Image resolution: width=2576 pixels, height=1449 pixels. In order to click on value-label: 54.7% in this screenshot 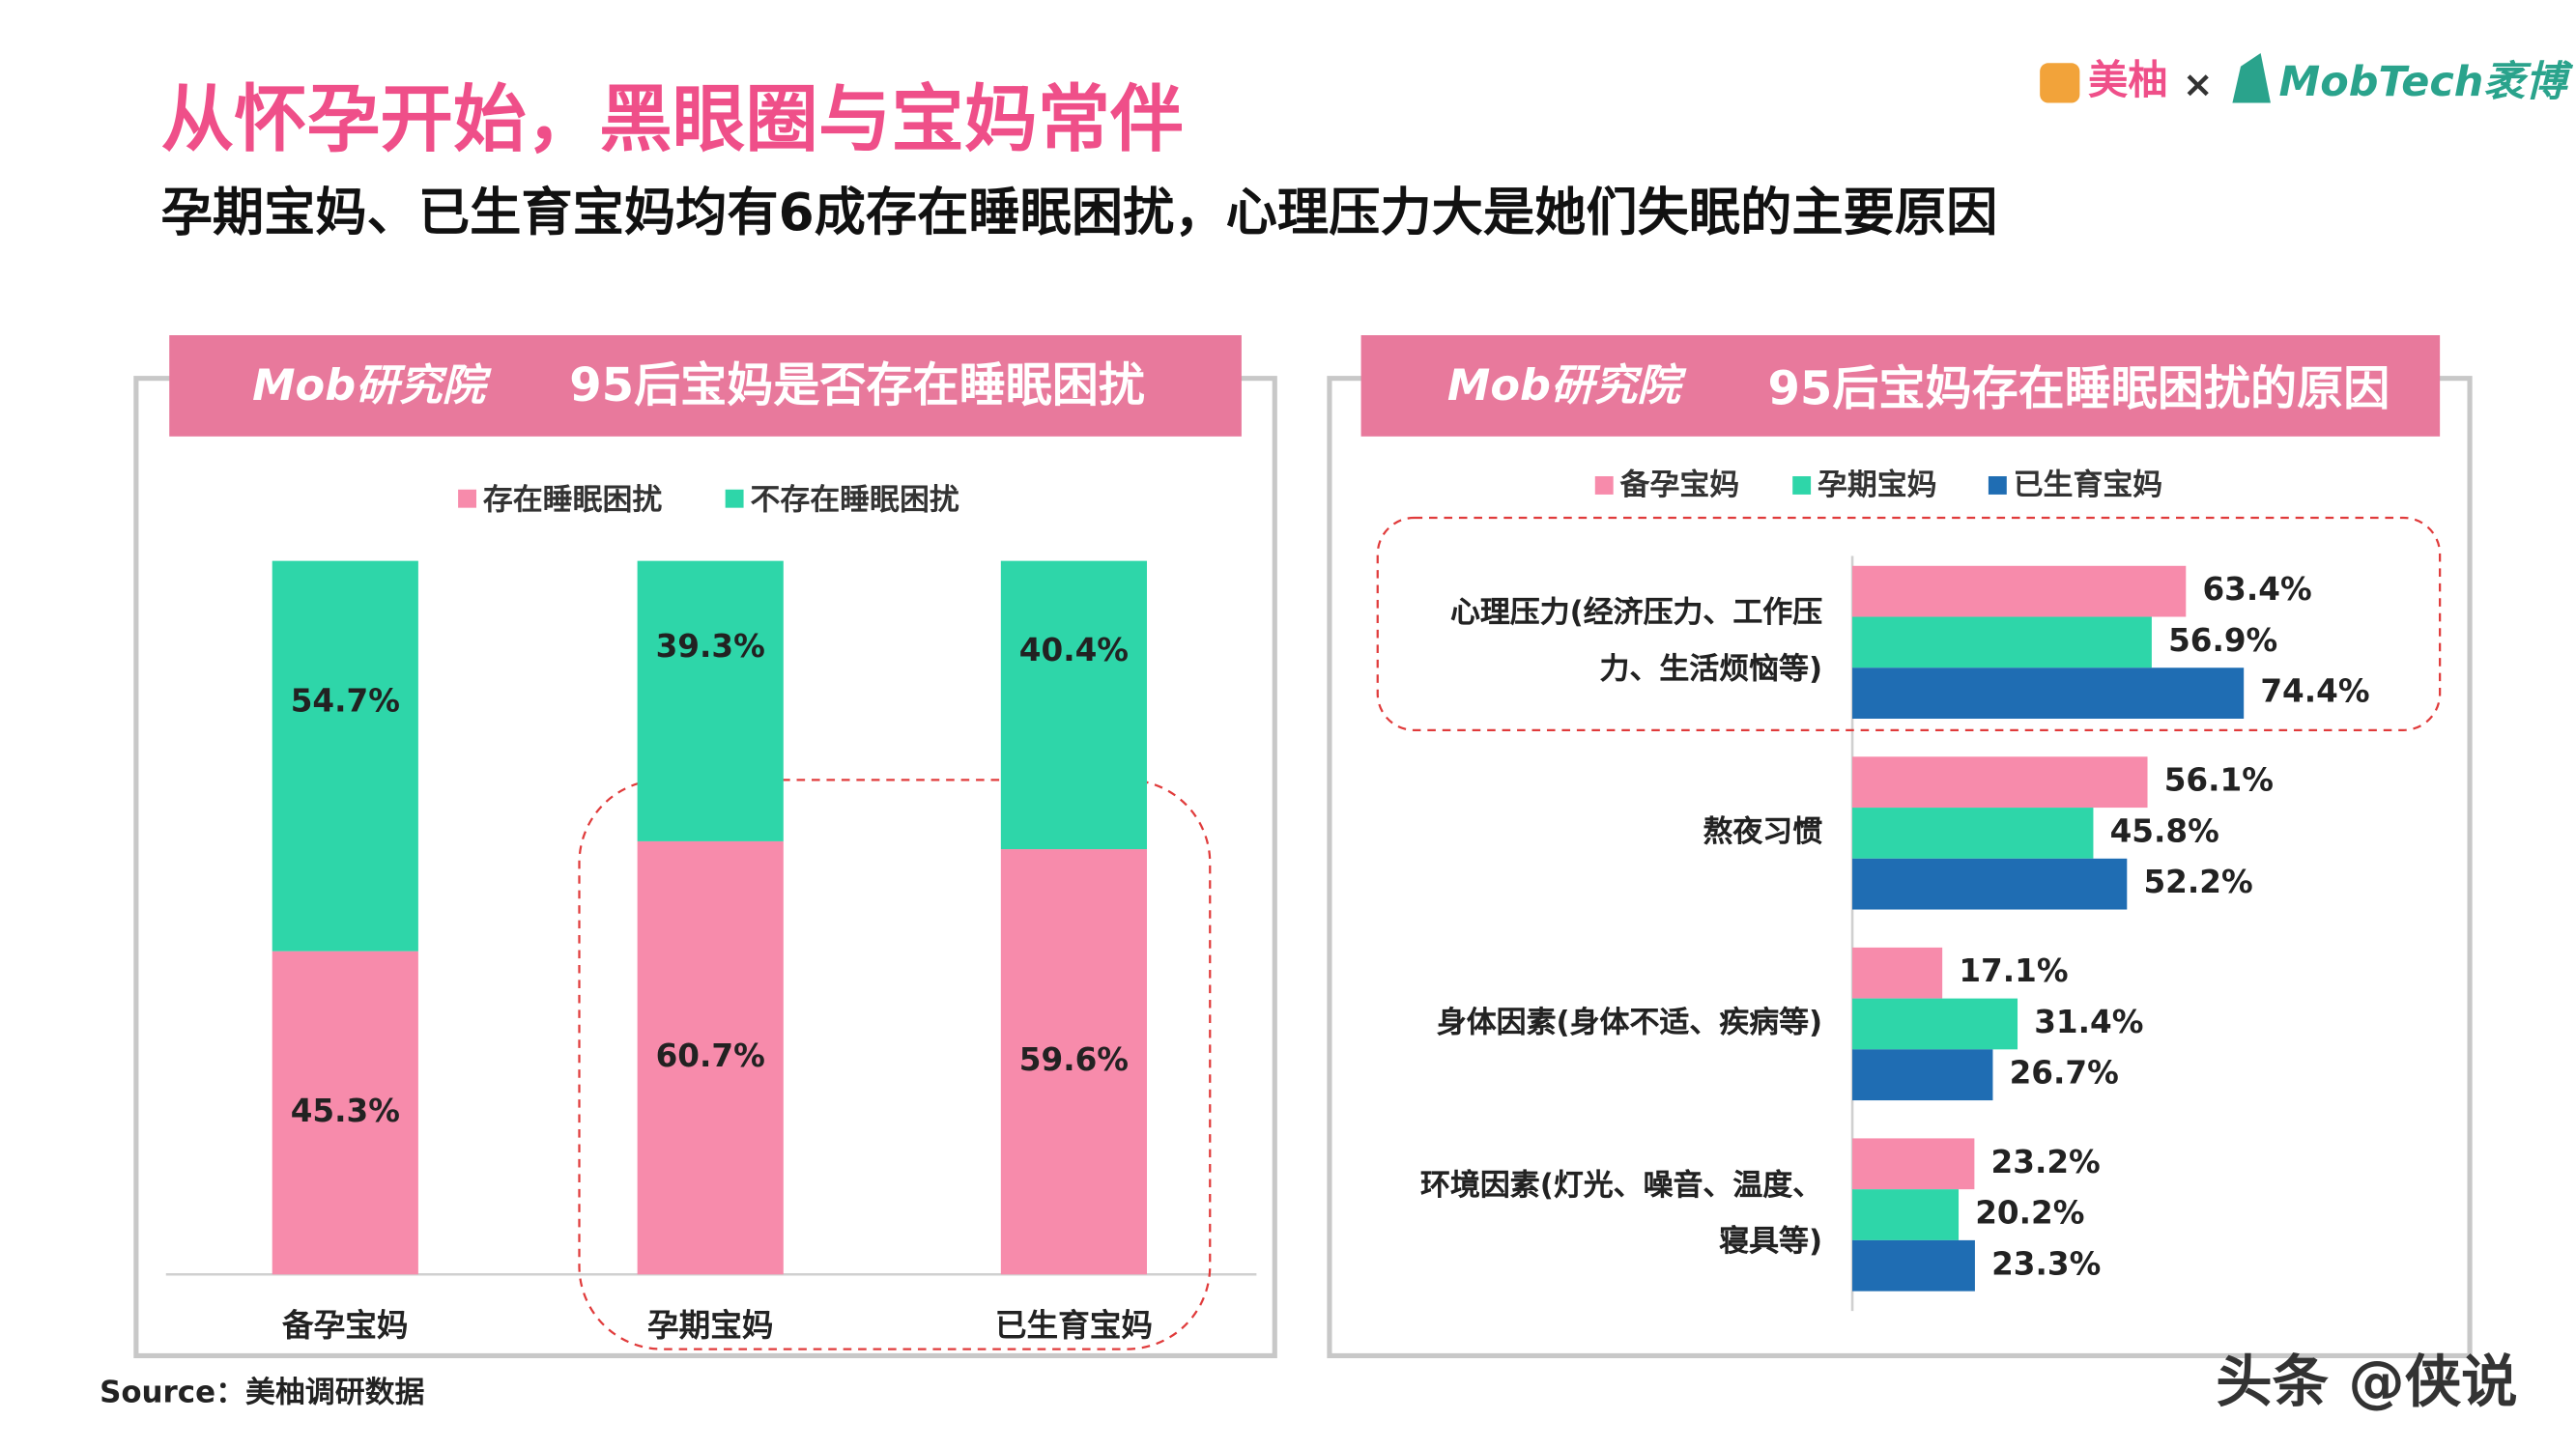, I will do `click(346, 701)`.